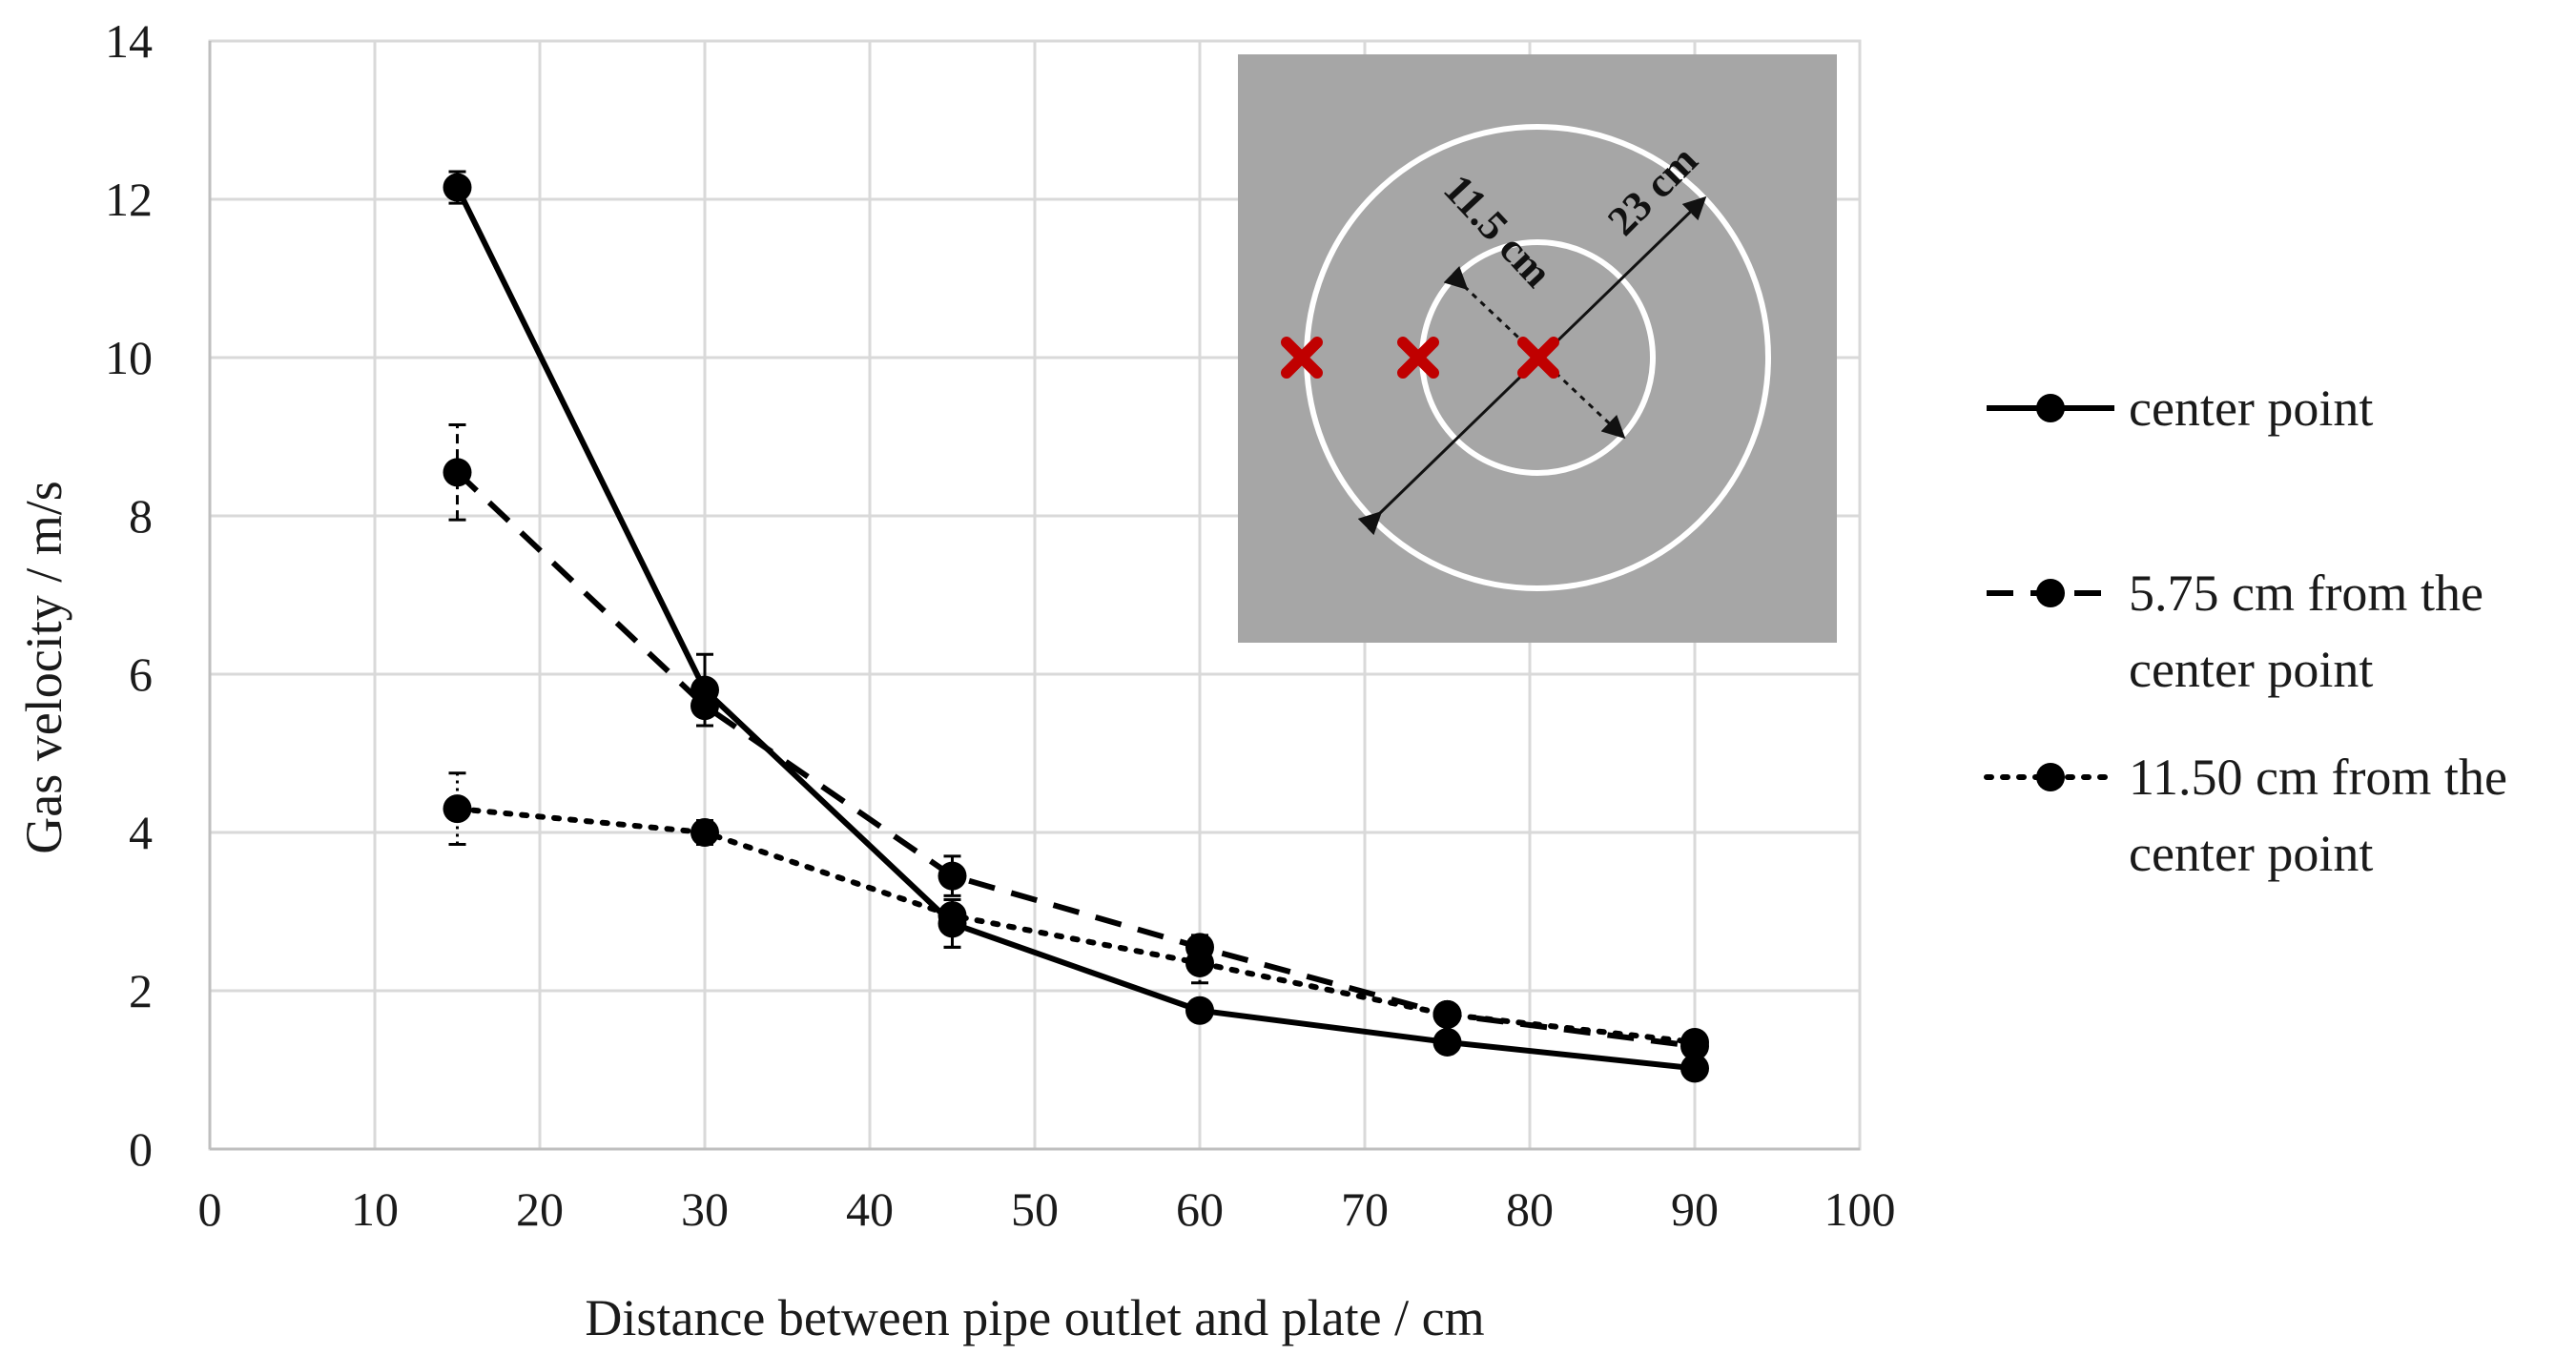  Describe the element at coordinates (210, 1209) in the screenshot. I see `x-tick-label: 0` at that location.